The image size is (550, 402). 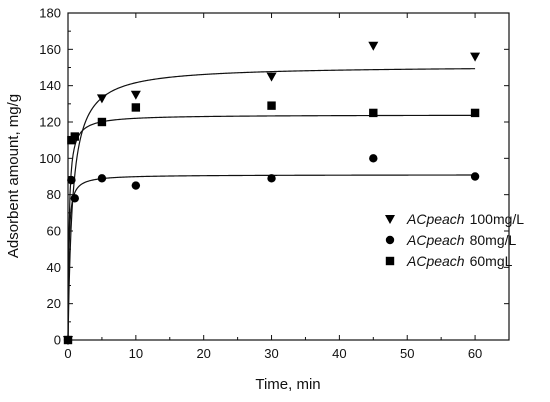 What do you see at coordinates (493, 240) in the screenshot?
I see `legend-name-rest: 80mg/L` at bounding box center [493, 240].